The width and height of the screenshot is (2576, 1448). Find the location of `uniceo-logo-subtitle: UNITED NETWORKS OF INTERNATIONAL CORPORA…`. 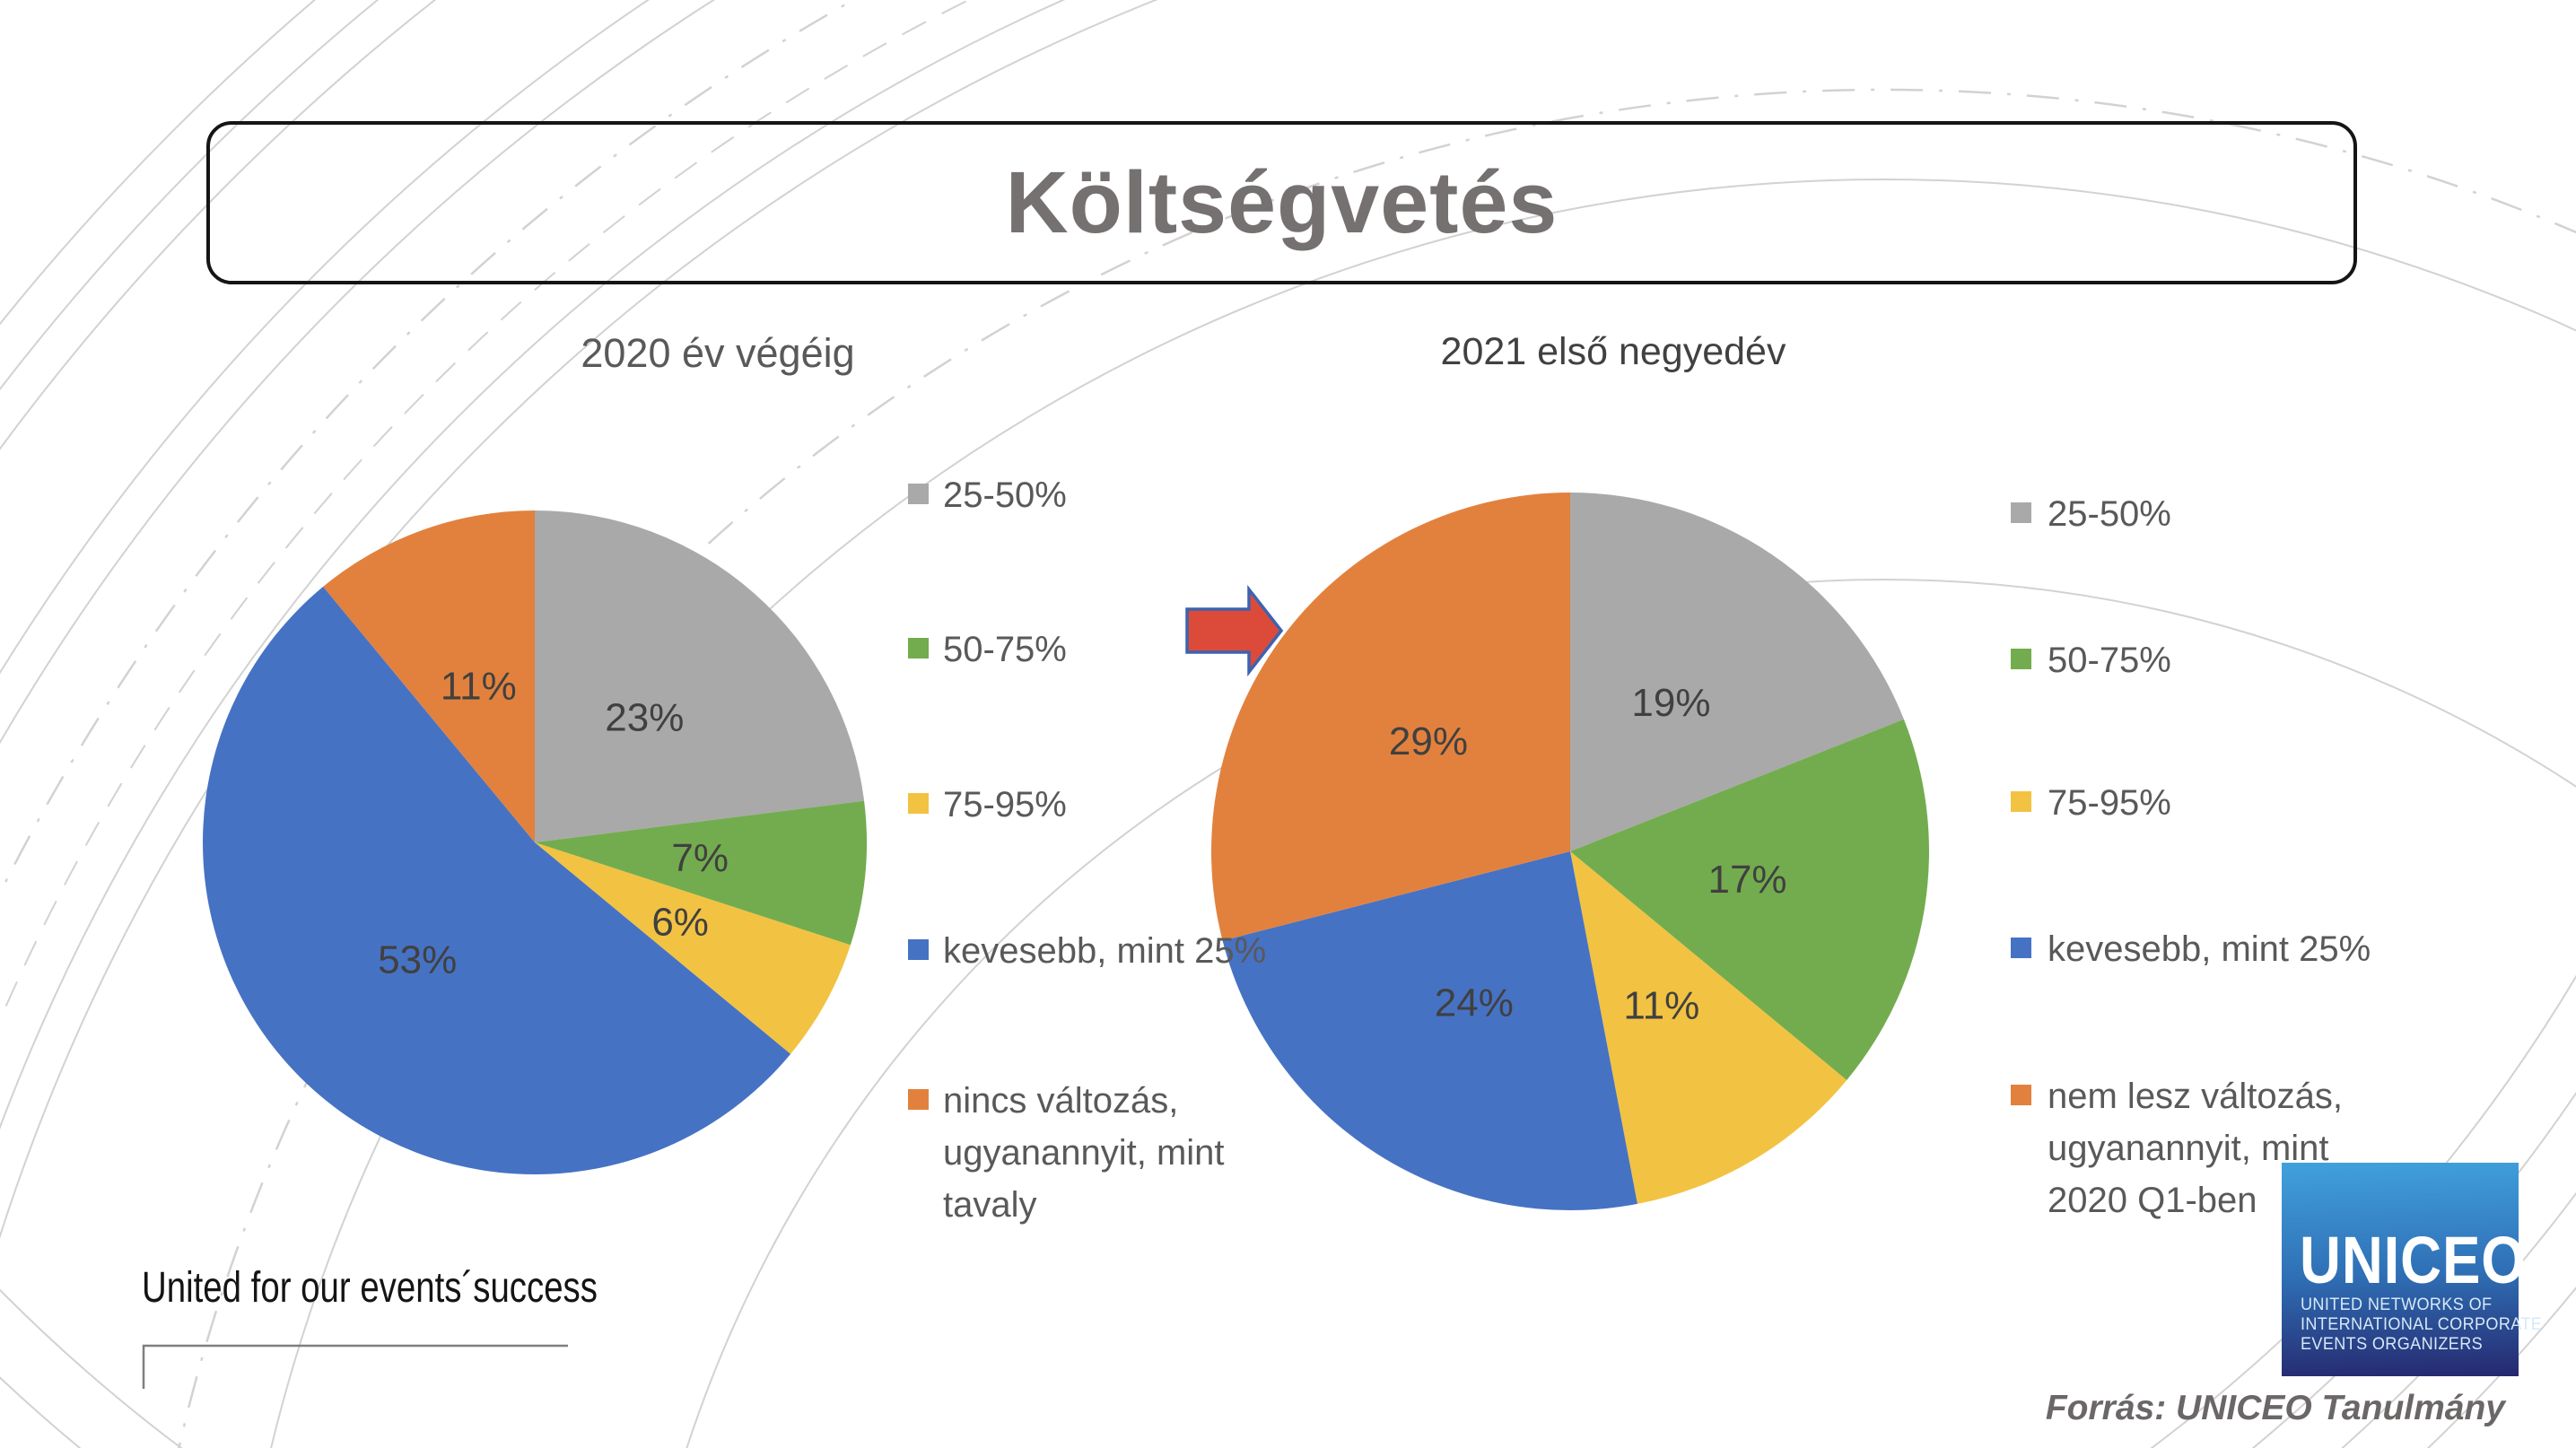

uniceo-logo-subtitle: UNITED NETWORKS OF INTERNATIONAL CORPORA… is located at coordinates (2422, 1325).